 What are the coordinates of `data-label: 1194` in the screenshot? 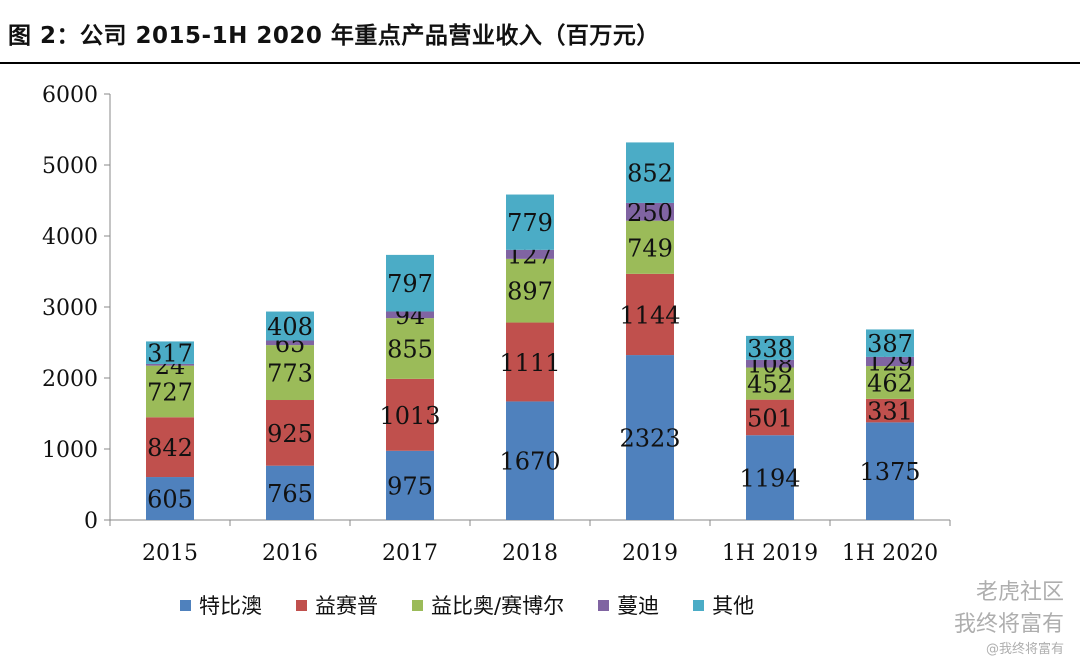 It's located at (769, 479).